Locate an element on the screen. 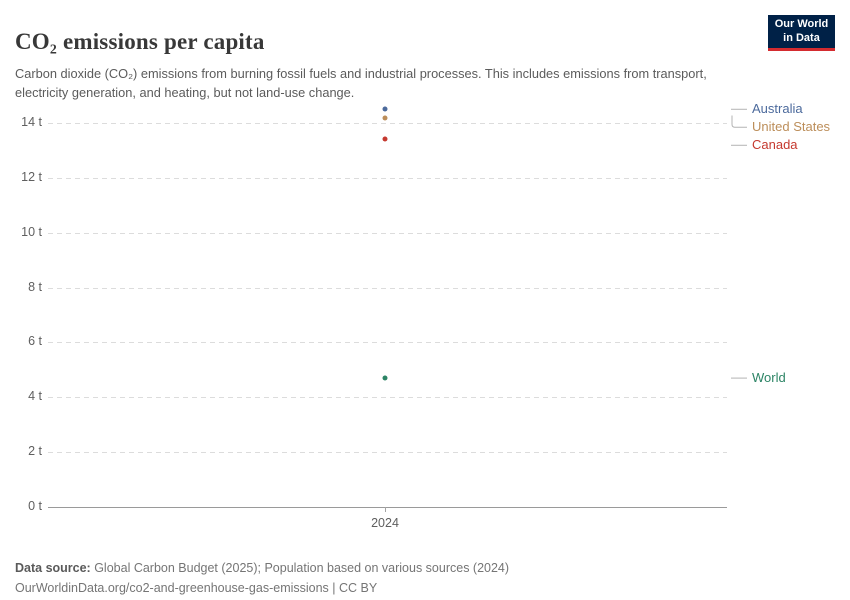  data-source-label: Data source: is located at coordinates (53, 567).